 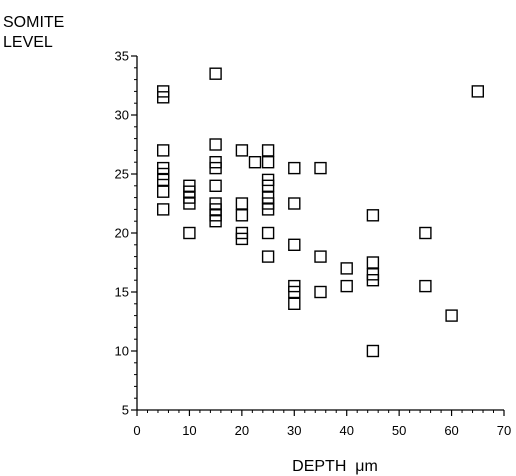 I want to click on x-tick-label: 20, so click(x=242, y=430).